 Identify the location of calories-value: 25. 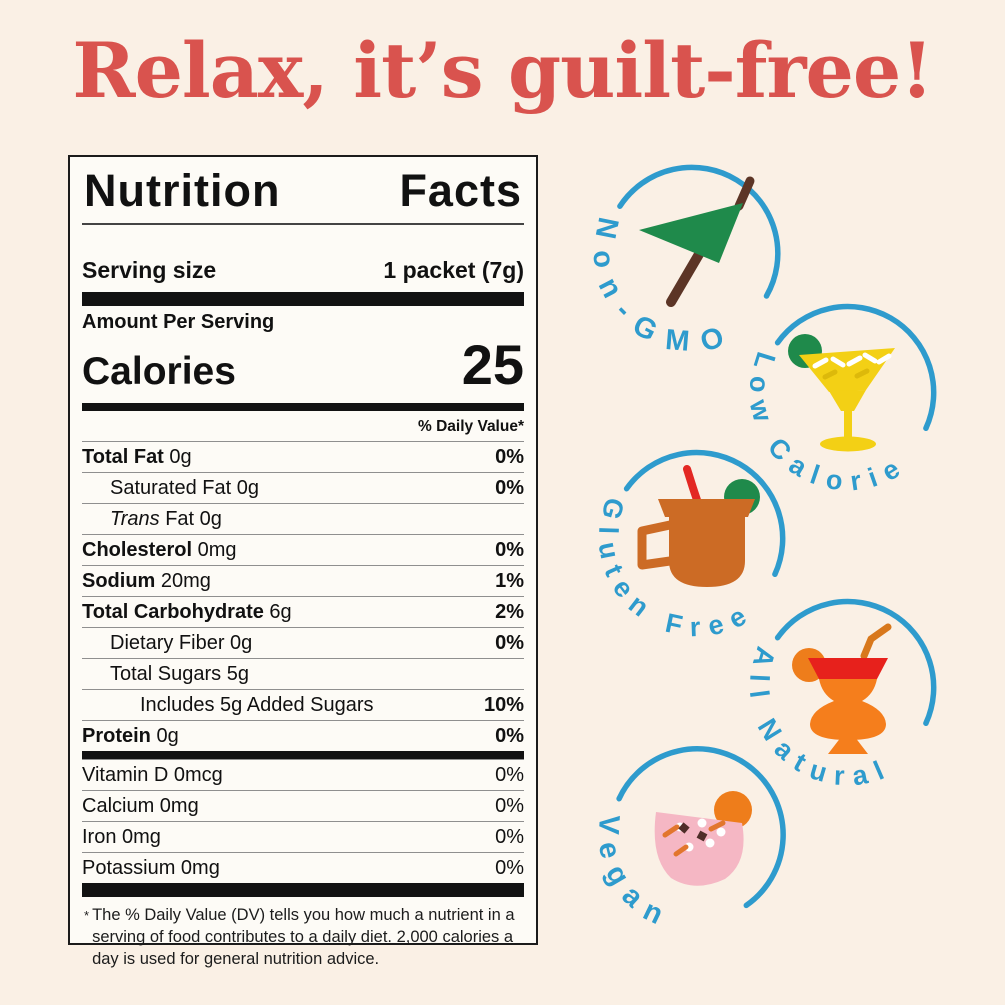
(492, 364).